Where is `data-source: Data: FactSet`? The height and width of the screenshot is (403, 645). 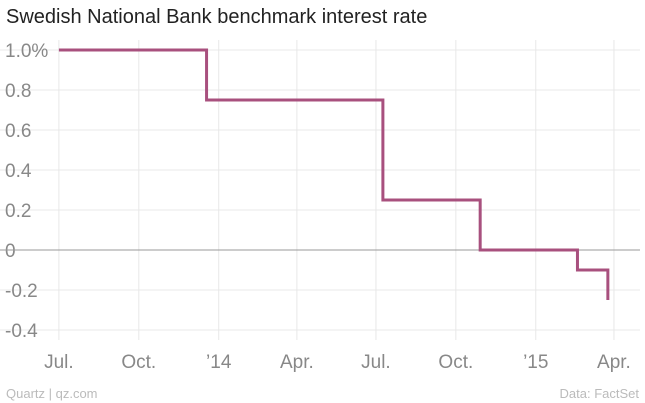 data-source: Data: FactSet is located at coordinates (599, 393).